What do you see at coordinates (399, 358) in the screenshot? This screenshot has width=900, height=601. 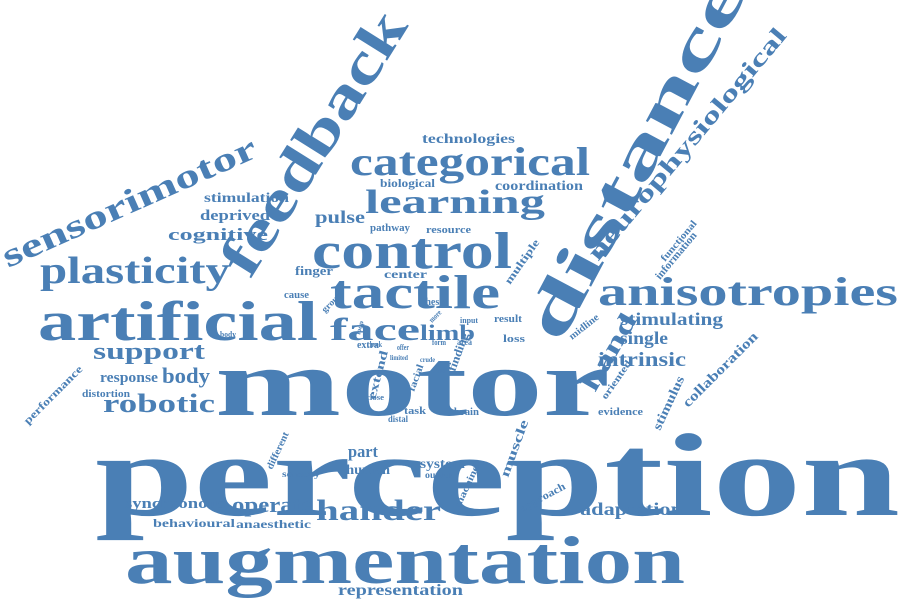 I see `cloud-word-limited: limited` at bounding box center [399, 358].